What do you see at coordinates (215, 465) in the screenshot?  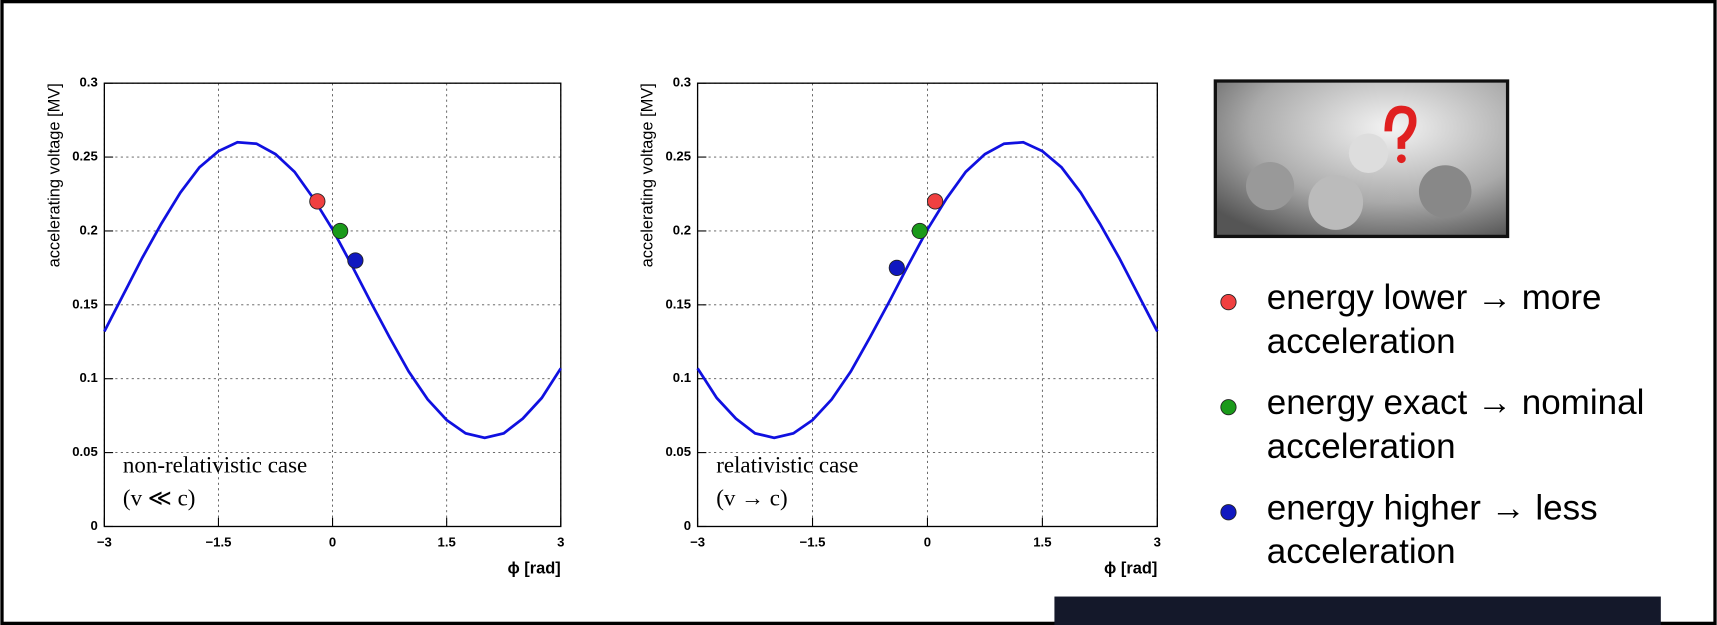 I see `annotation: non-relativistic case` at bounding box center [215, 465].